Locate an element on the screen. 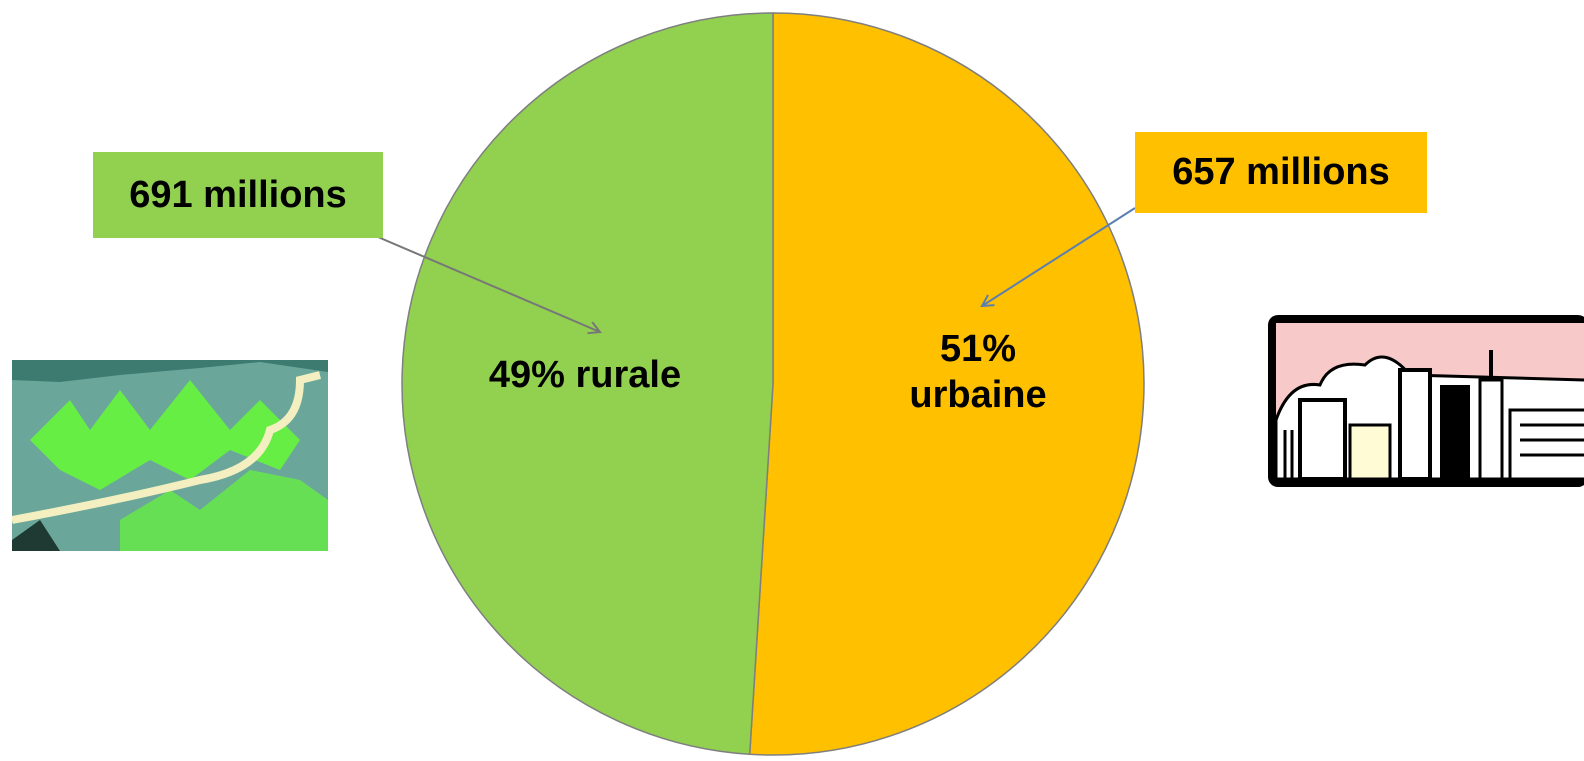  annotation-box: 691 millions is located at coordinates (238, 195).